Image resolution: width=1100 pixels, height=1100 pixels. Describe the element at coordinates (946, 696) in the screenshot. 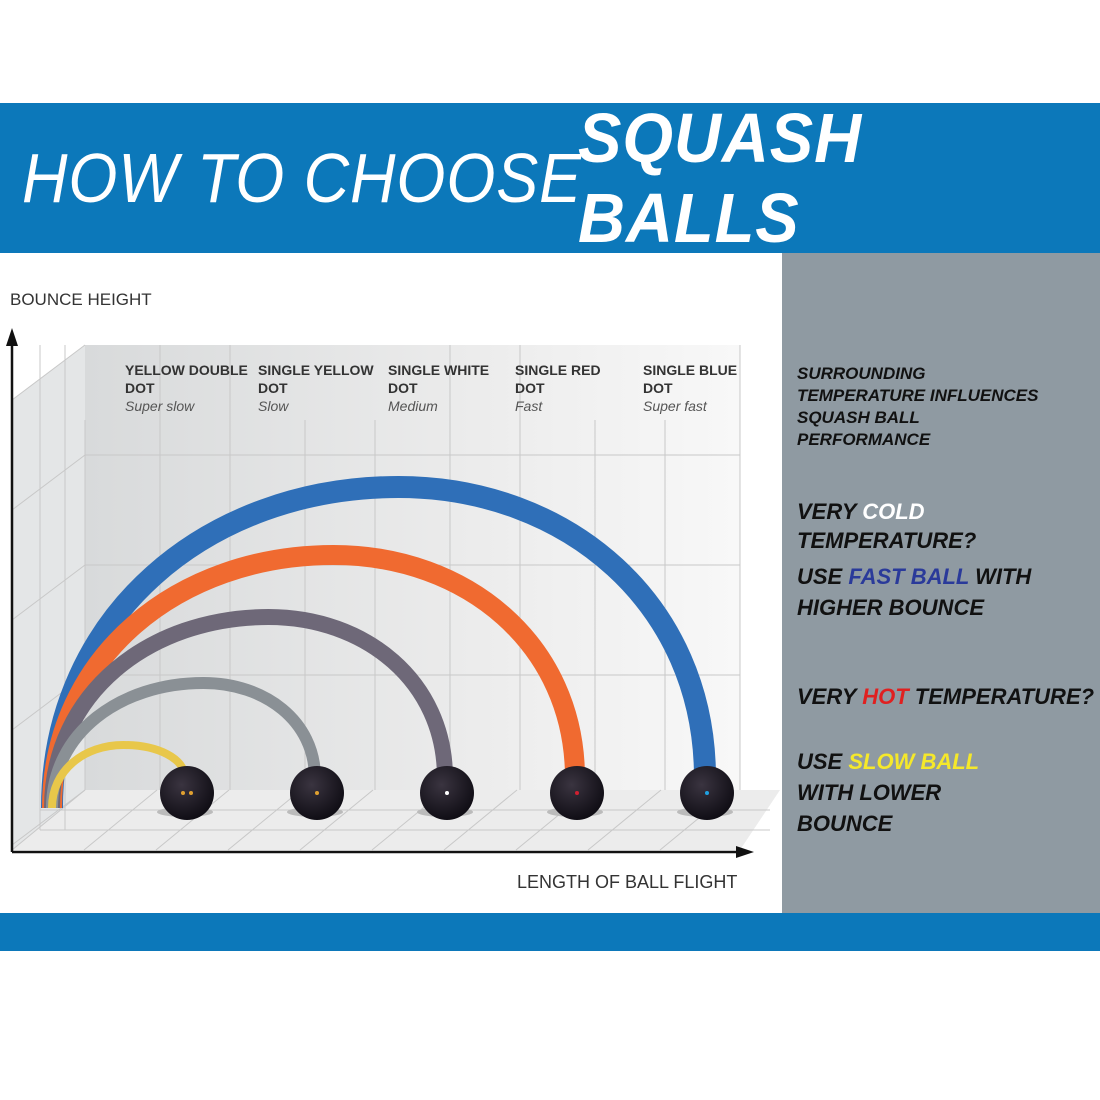

I see `hot-question: VERY HOT TEMPERATURE?` at that location.